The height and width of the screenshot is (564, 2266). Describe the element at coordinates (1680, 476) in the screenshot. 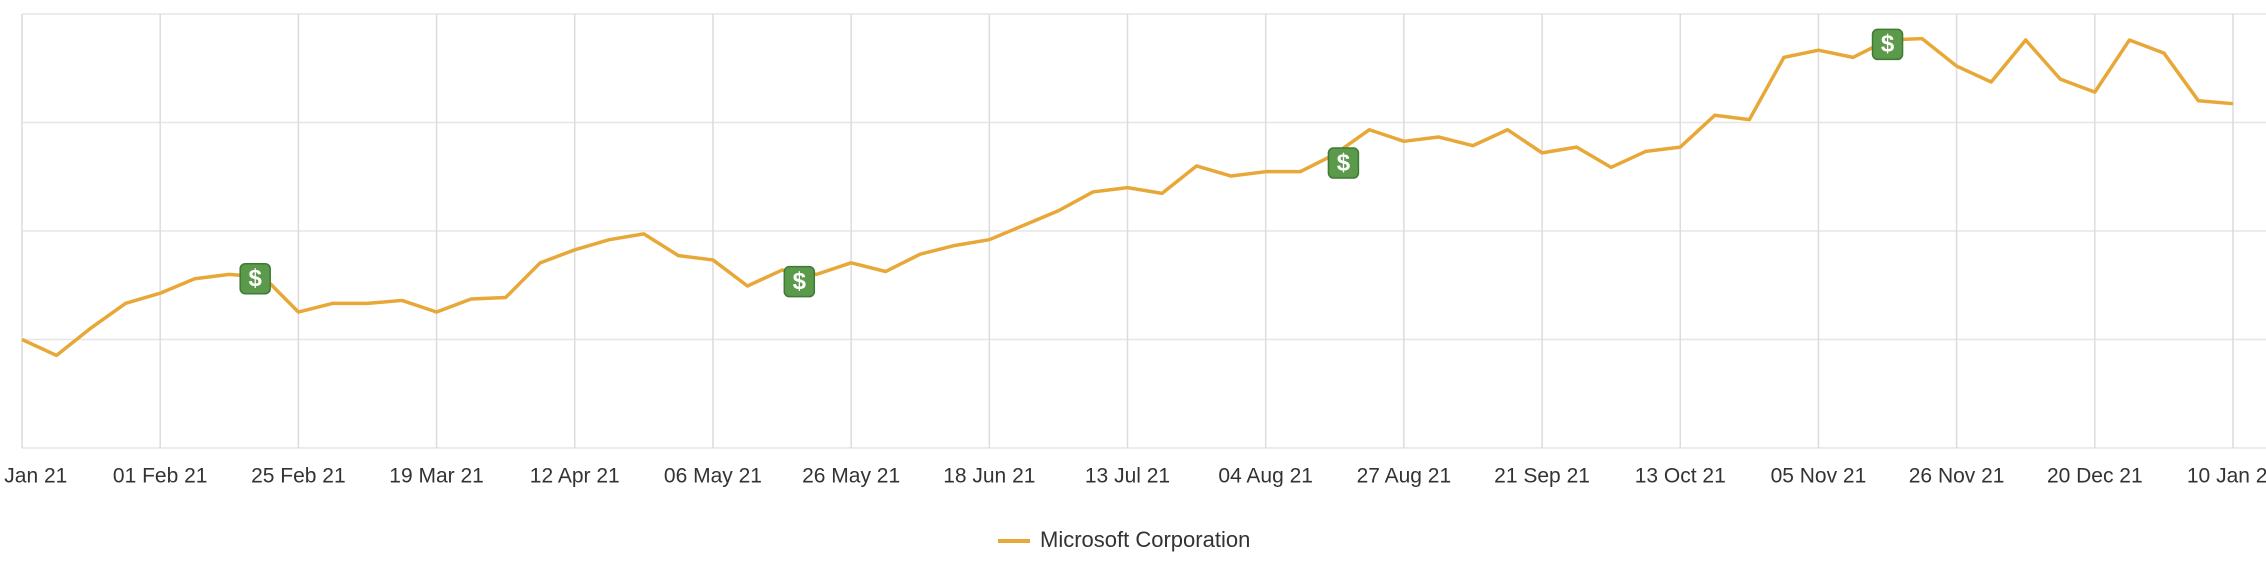

I see `x-tick-label: 13 Oct 21` at that location.